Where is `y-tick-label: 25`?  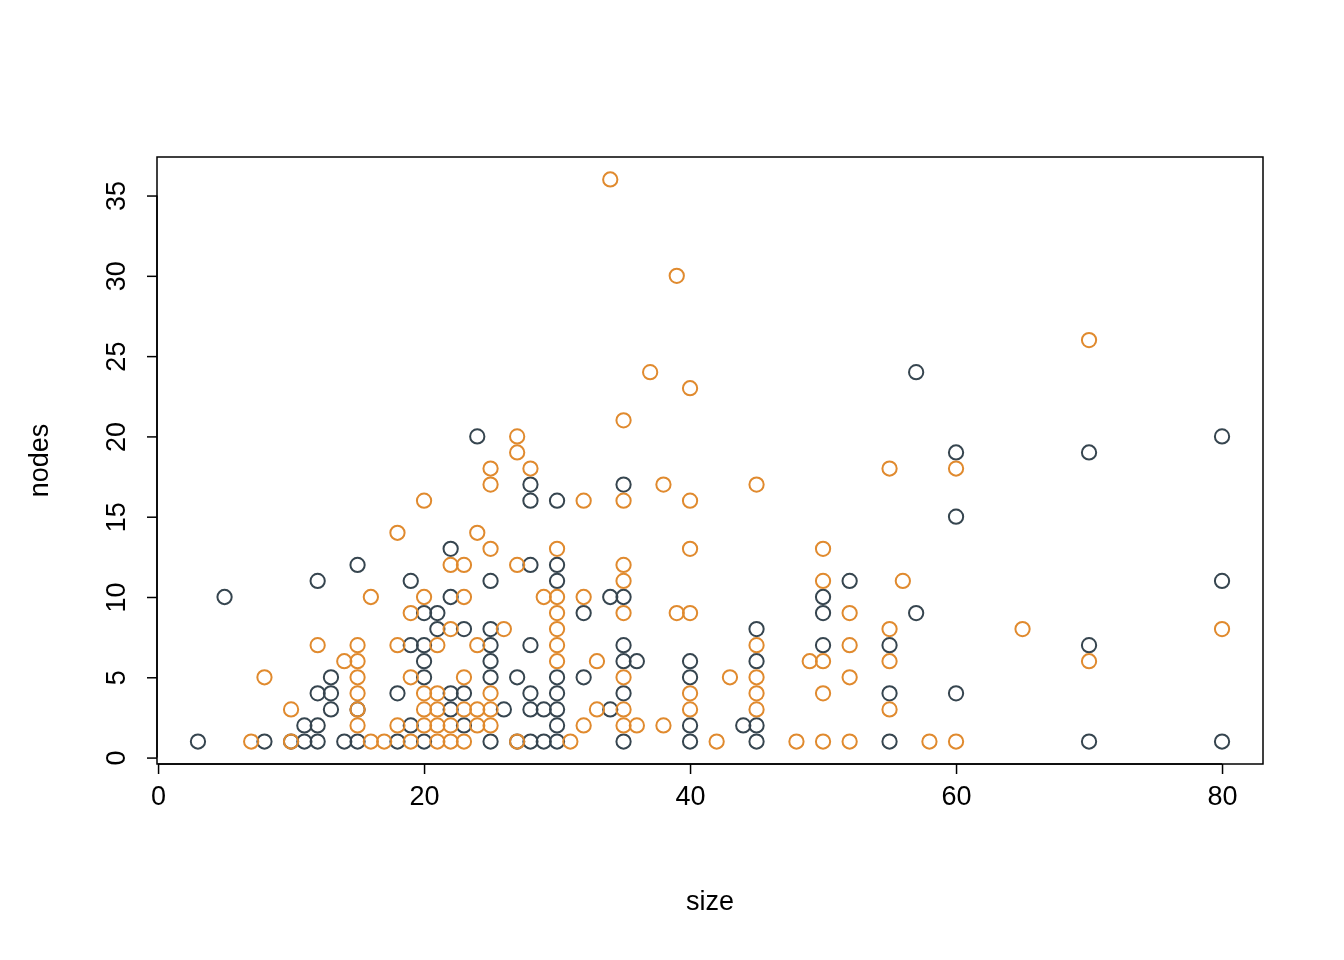
y-tick-label: 25 is located at coordinates (116, 356).